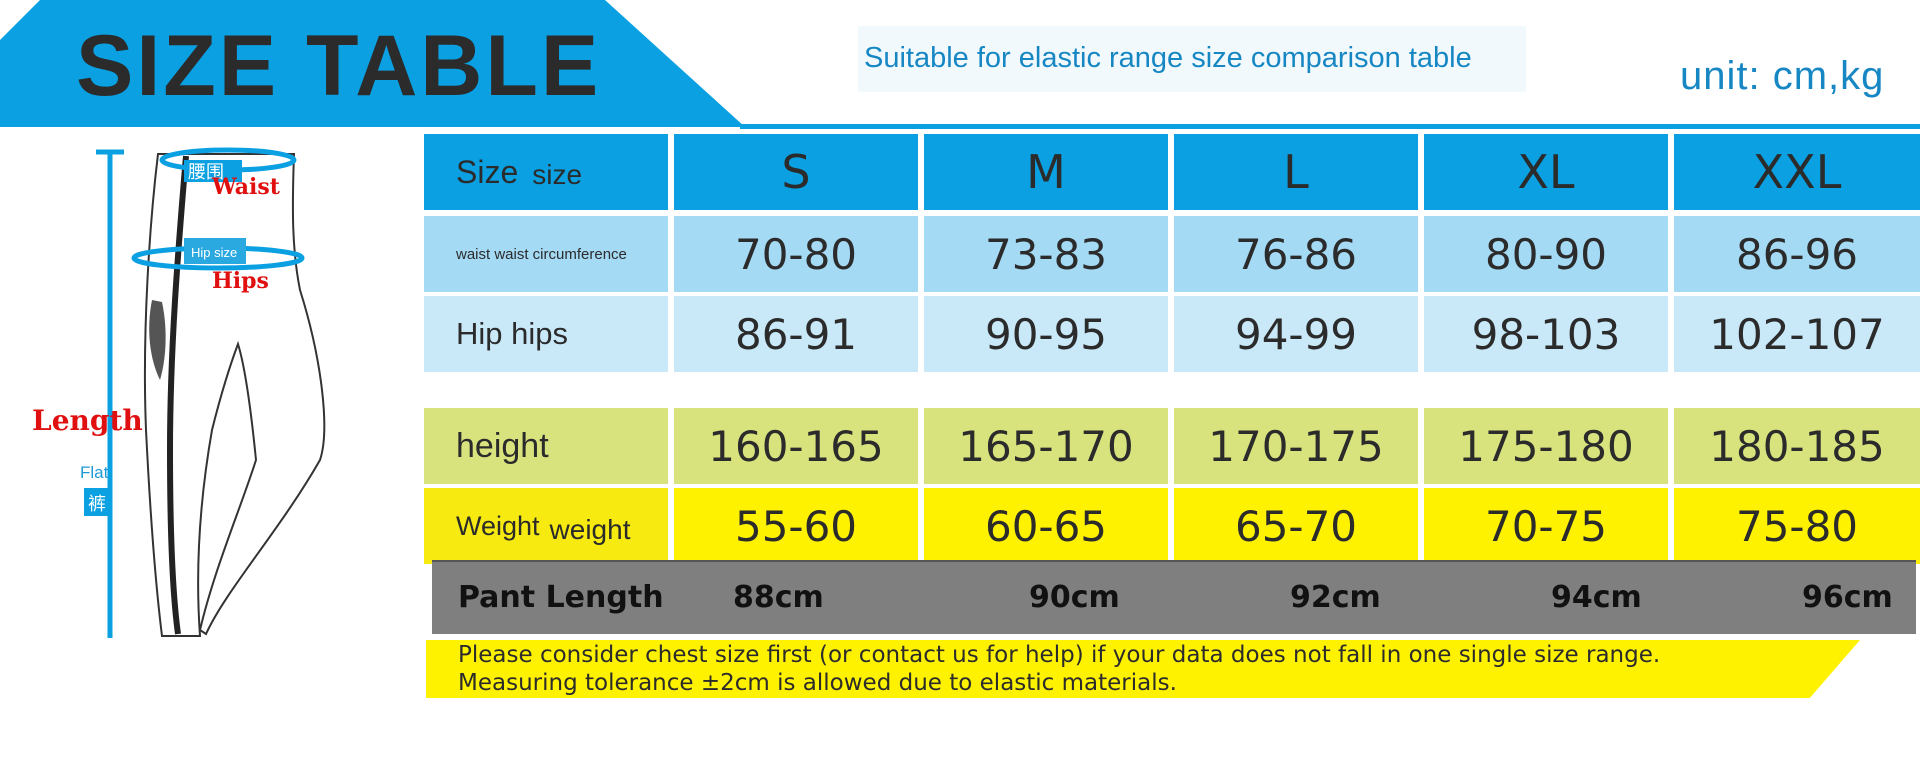  I want to click on size-m: M, so click(1046, 172).